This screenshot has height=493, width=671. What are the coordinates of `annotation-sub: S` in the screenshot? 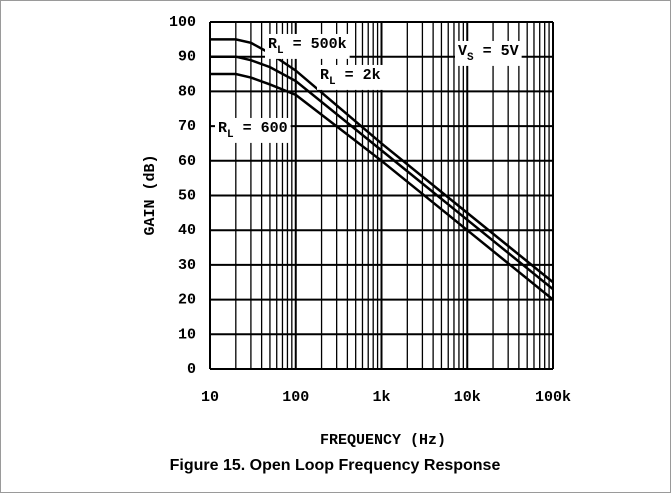 It's located at (470, 58).